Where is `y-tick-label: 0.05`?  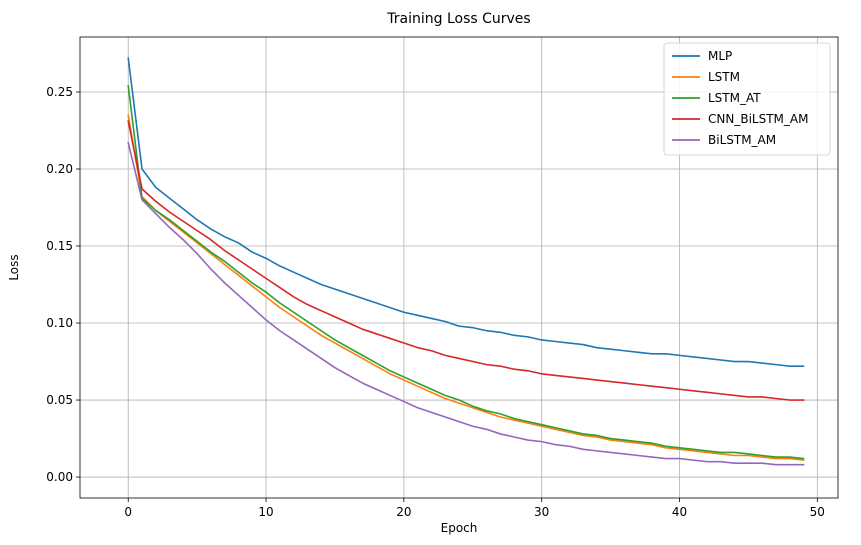 y-tick-label: 0.05 is located at coordinates (59, 400).